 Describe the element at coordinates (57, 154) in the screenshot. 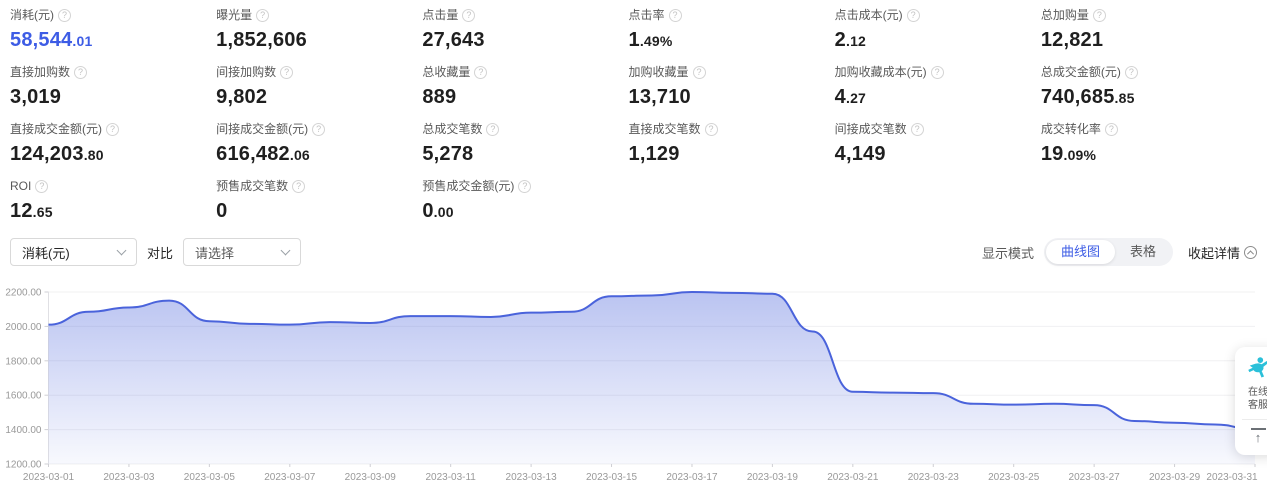

I see `metric-value: 124,203.80` at that location.